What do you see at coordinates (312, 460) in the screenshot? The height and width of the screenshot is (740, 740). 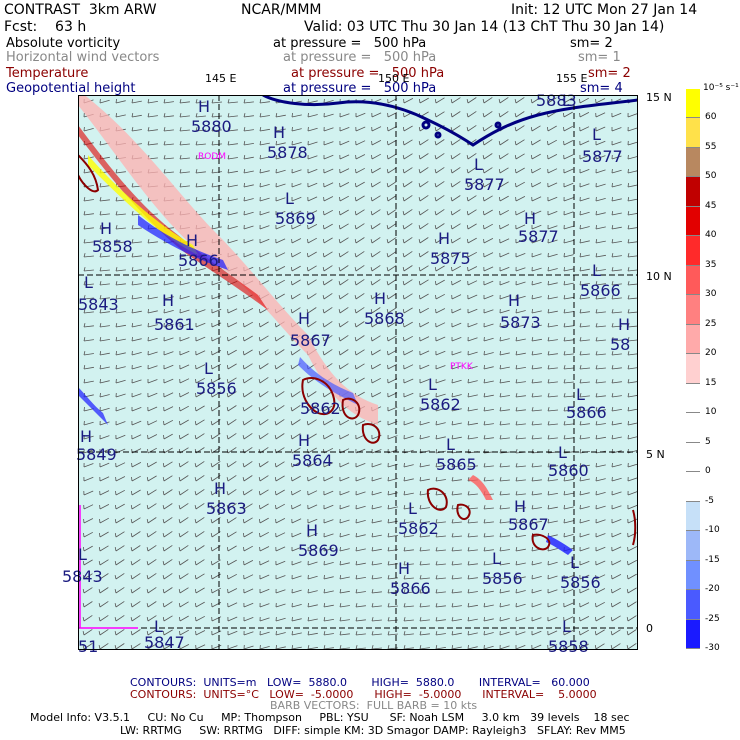 I see `contour-label-value: 5864` at bounding box center [312, 460].